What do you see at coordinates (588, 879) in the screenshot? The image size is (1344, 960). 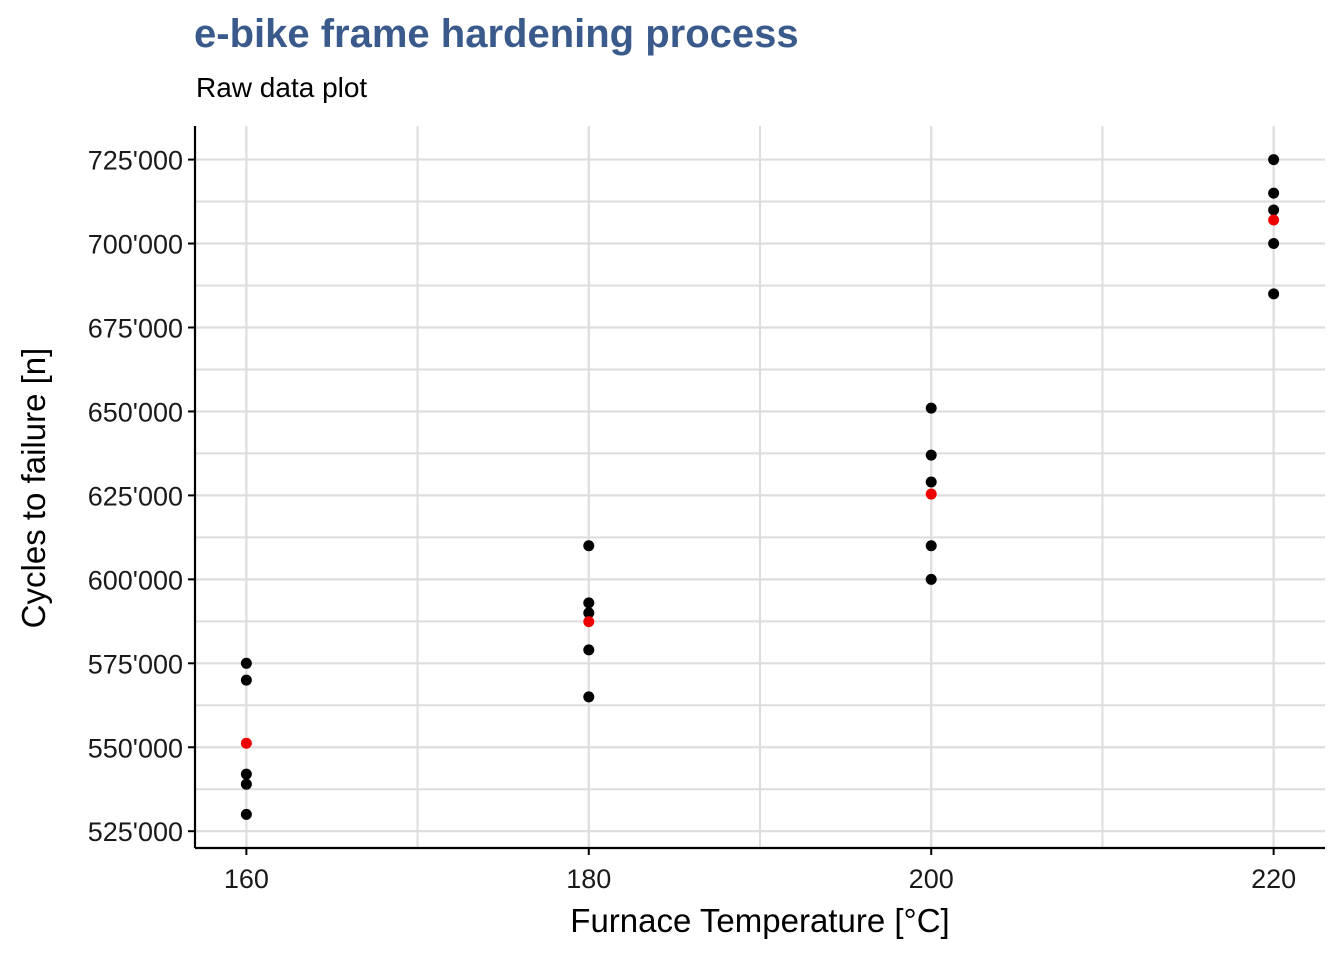 I see `x-tick-label: 180` at bounding box center [588, 879].